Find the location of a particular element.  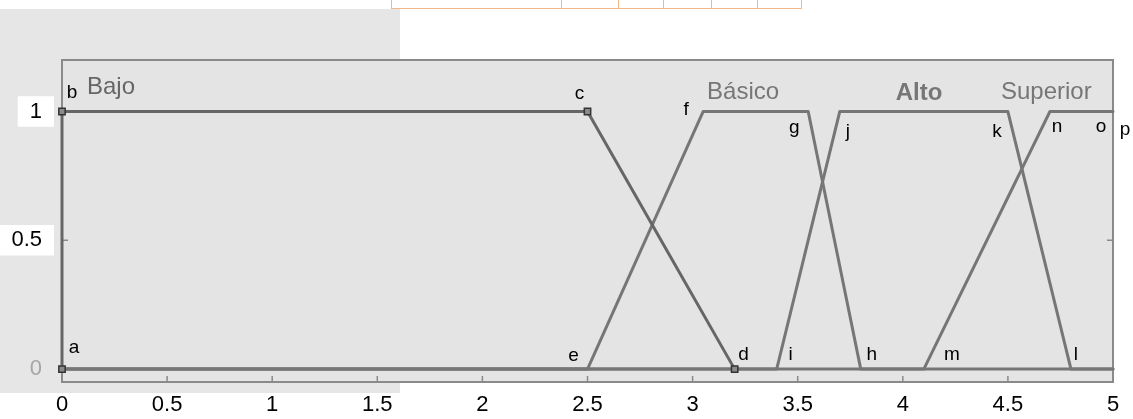

annotation: k is located at coordinates (997, 130).